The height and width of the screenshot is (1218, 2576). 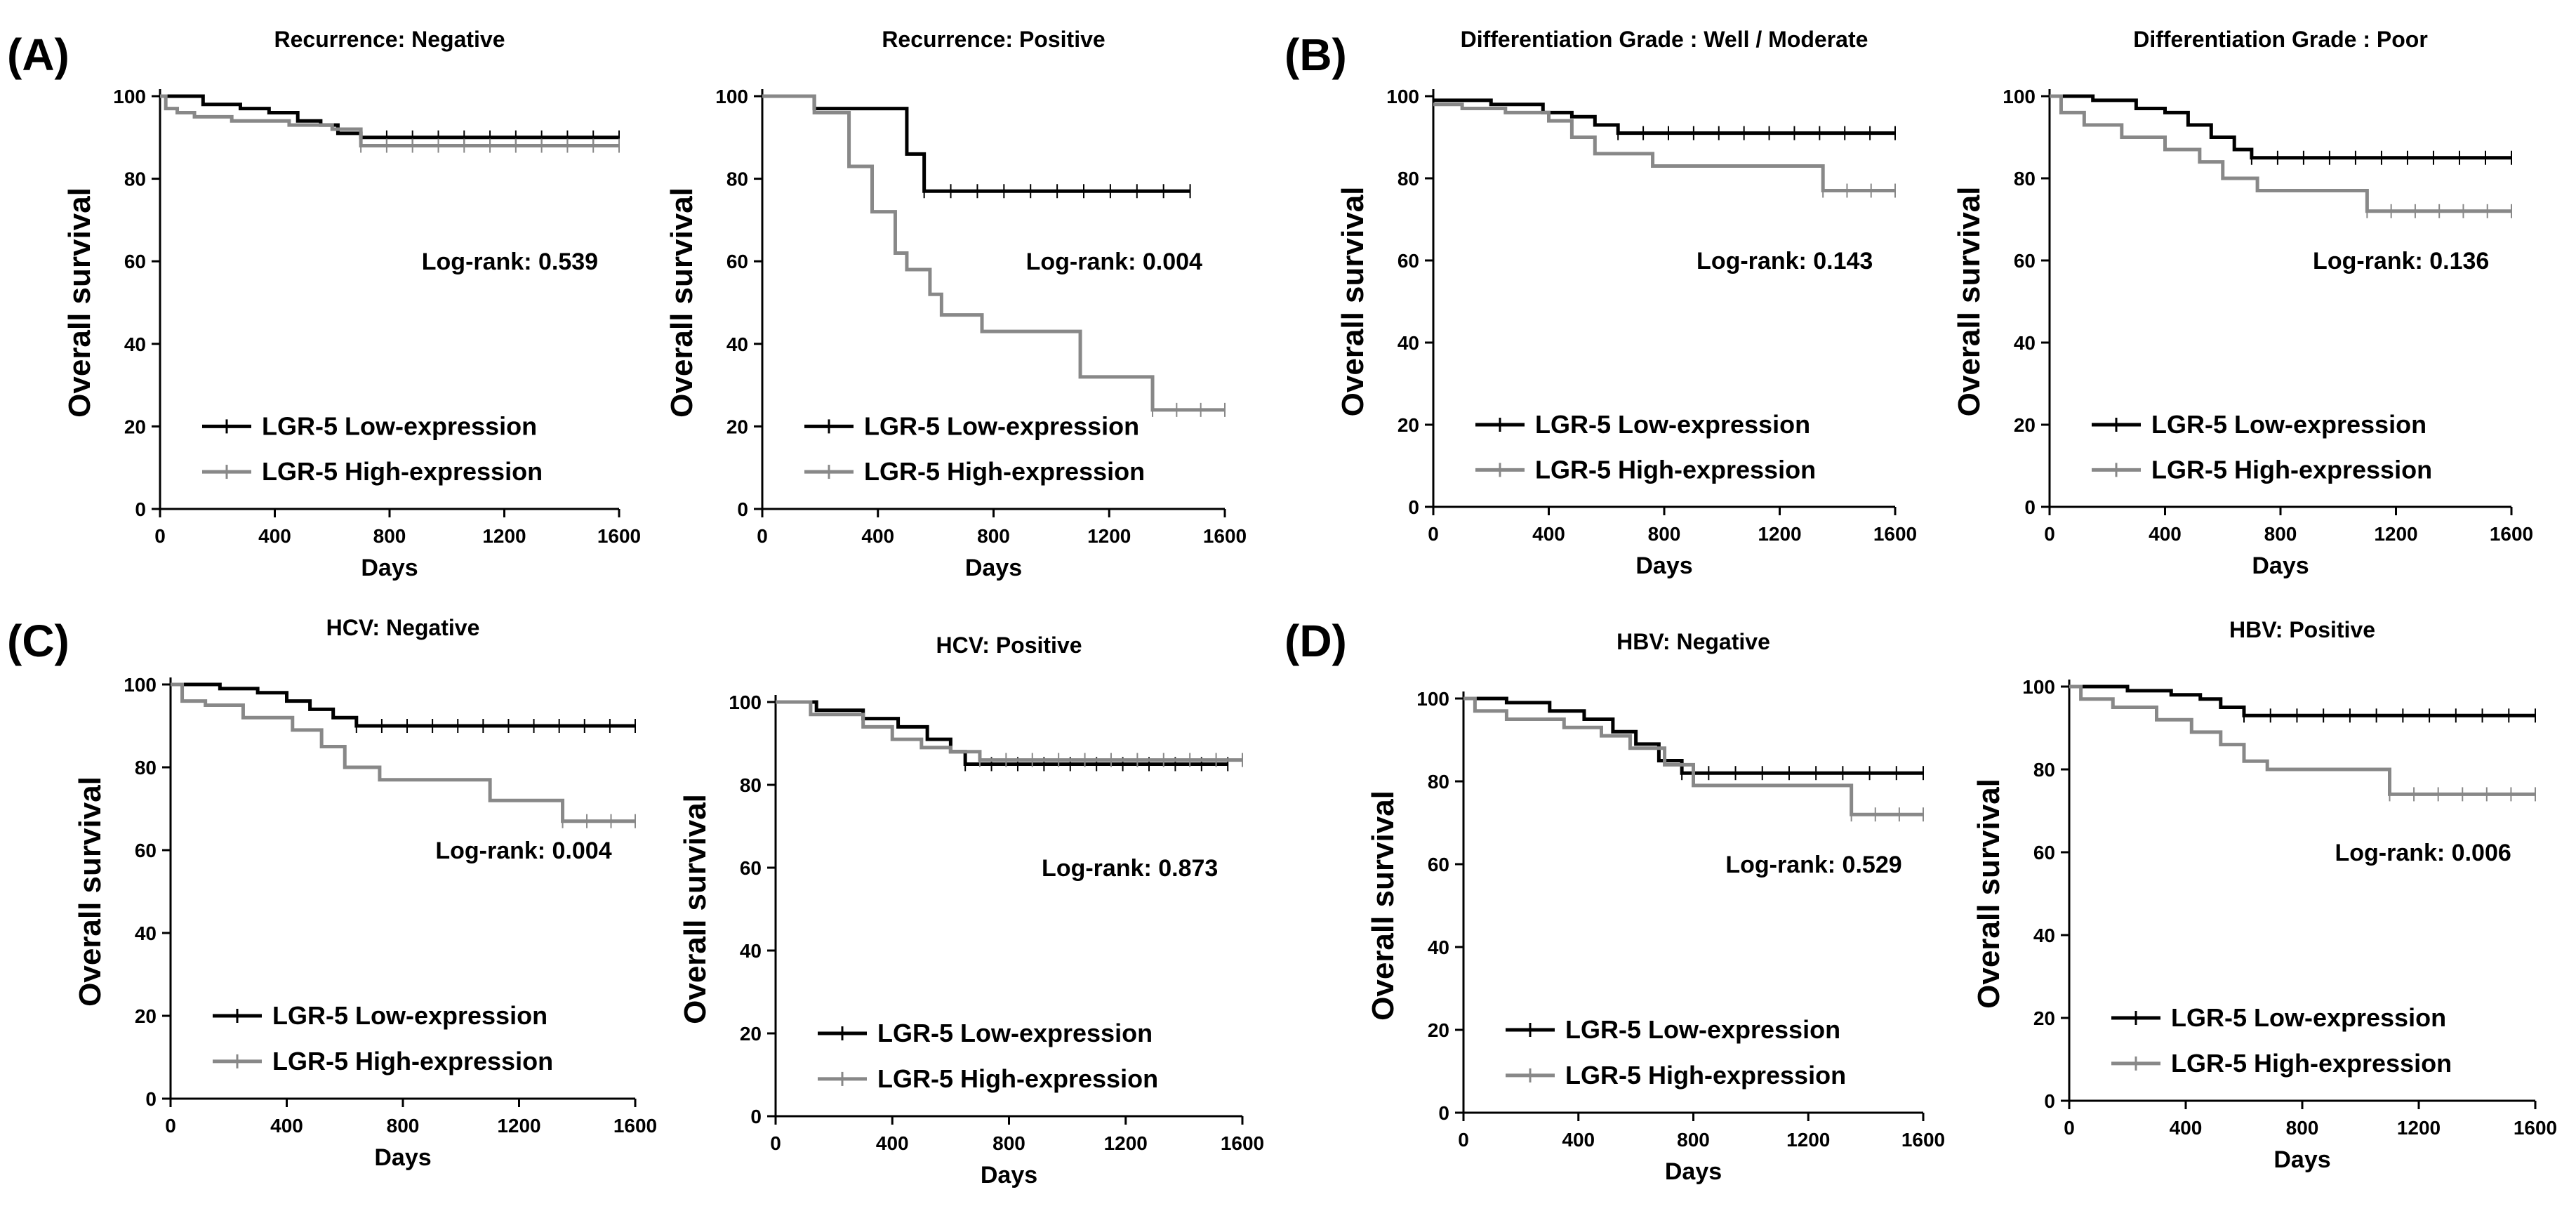 I want to click on panel-letter-d: (D), so click(x=1316, y=641).